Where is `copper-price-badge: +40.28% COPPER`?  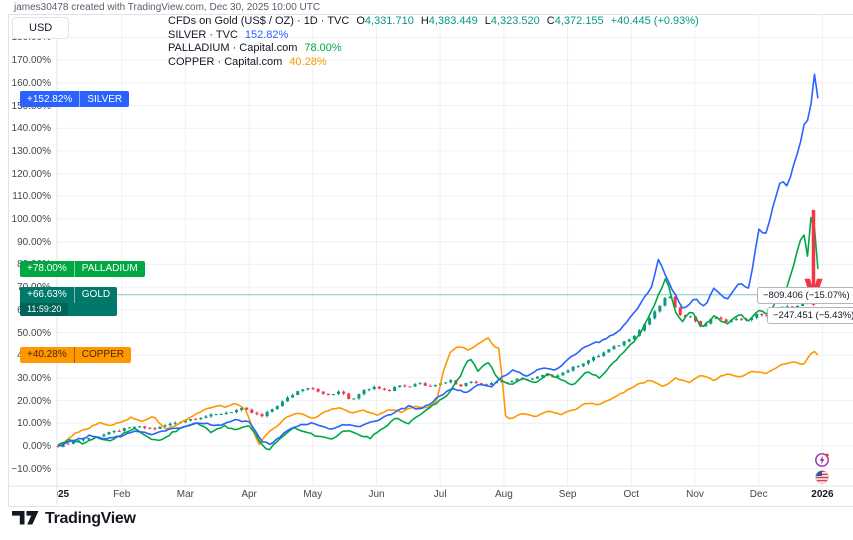 copper-price-badge: +40.28% COPPER is located at coordinates (75, 354).